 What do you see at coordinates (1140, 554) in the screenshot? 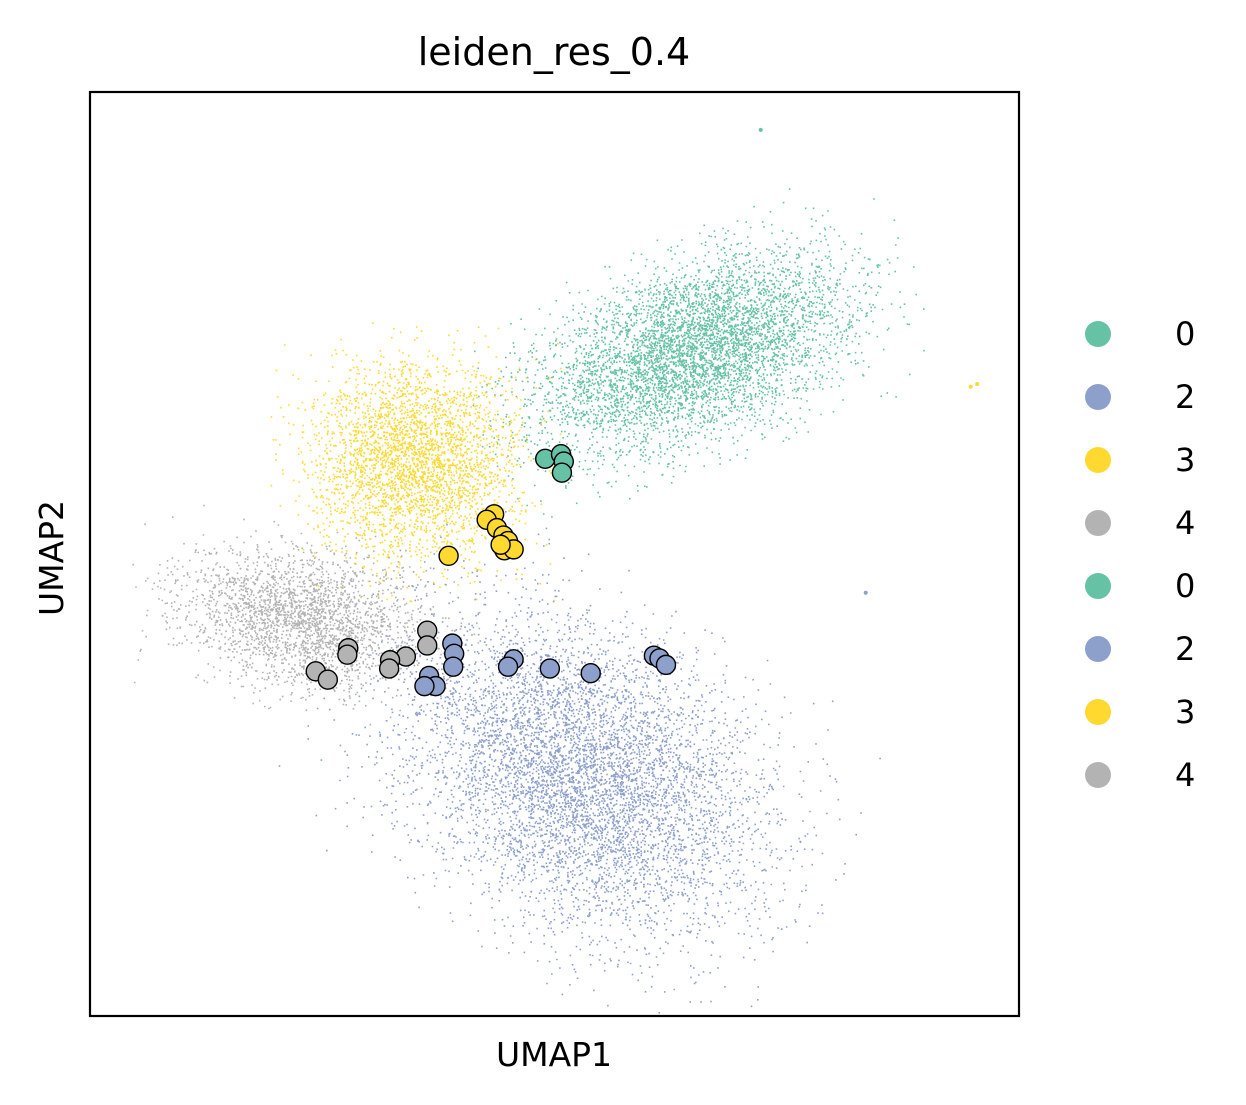
I see `legend: 0 2 3 4 0 2 3 4` at bounding box center [1140, 554].